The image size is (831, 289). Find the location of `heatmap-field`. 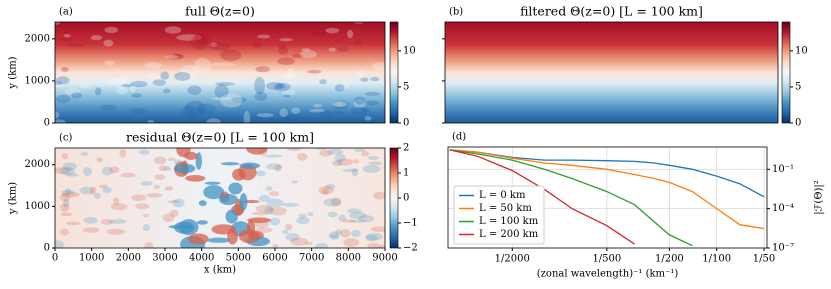

heatmap-field is located at coordinates (220, 72).